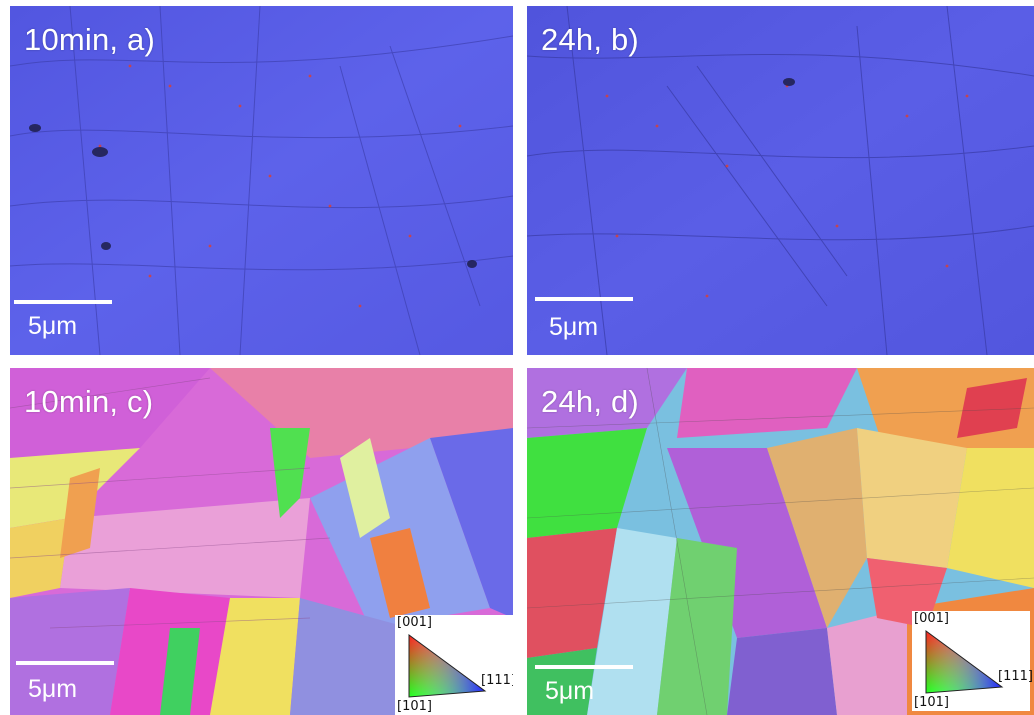  Describe the element at coordinates (89, 401) in the screenshot. I see `panel-label: 10min, c)` at that location.